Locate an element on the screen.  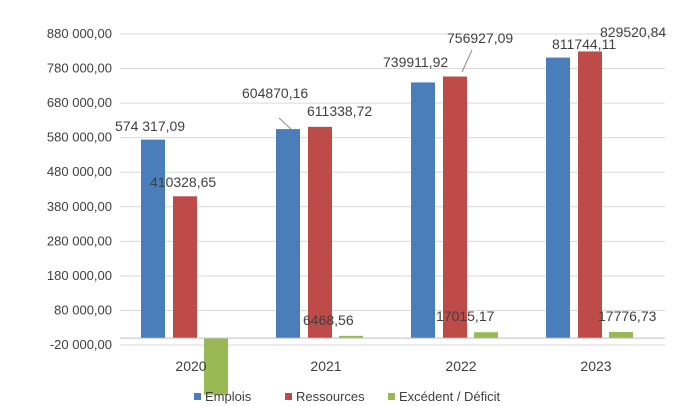
y-tick-label: 580 000,00 is located at coordinates (79, 137).